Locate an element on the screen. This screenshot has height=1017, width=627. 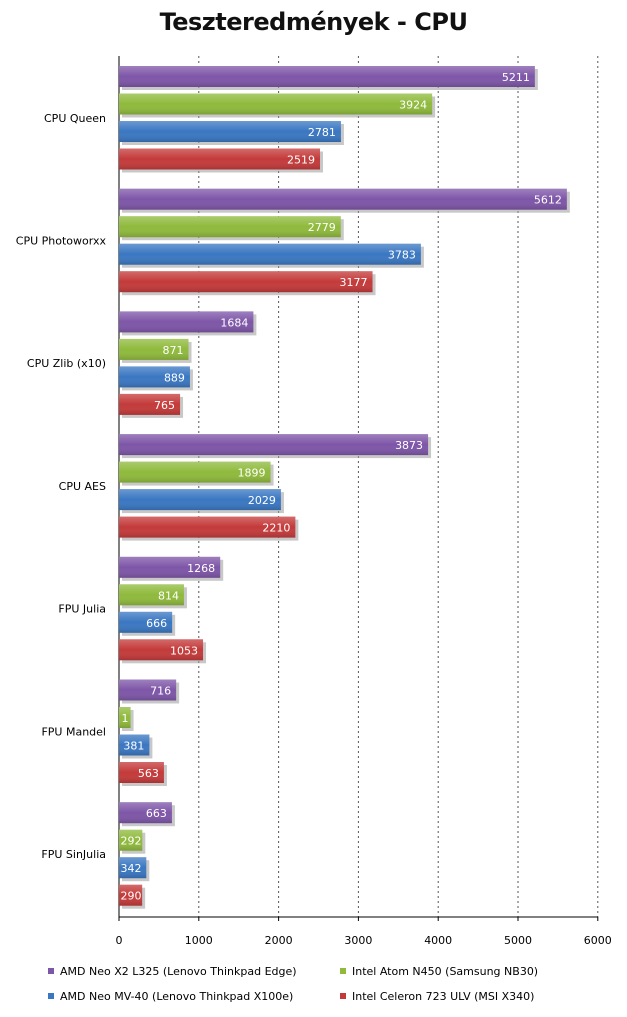
legend-item: AMD Neo MV-40 (Lenovo Thinkpad X100e) is located at coordinates (170, 996).